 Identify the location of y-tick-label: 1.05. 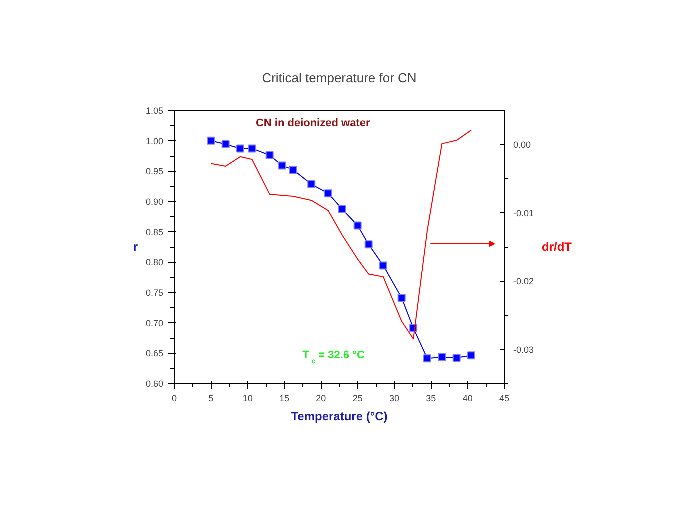
(155, 111).